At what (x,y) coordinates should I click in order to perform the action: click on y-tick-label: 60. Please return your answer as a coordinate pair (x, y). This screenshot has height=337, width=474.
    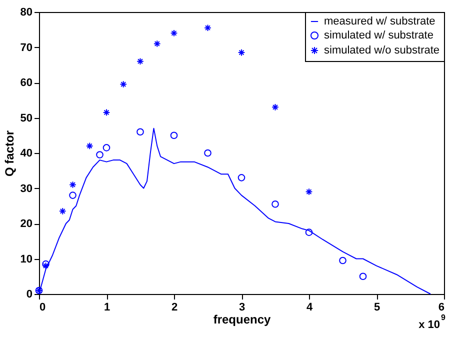
    Looking at the image, I should click on (26, 83).